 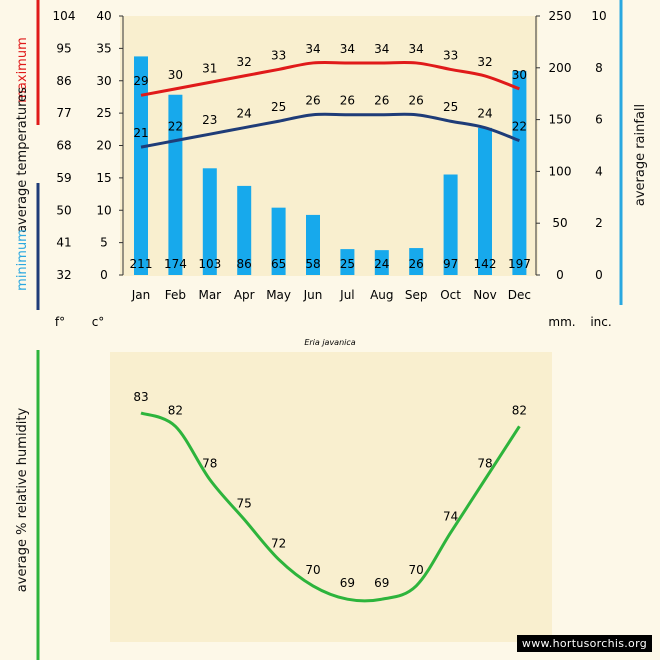 What do you see at coordinates (103, 178) in the screenshot?
I see `tick-label-c: 15` at bounding box center [103, 178].